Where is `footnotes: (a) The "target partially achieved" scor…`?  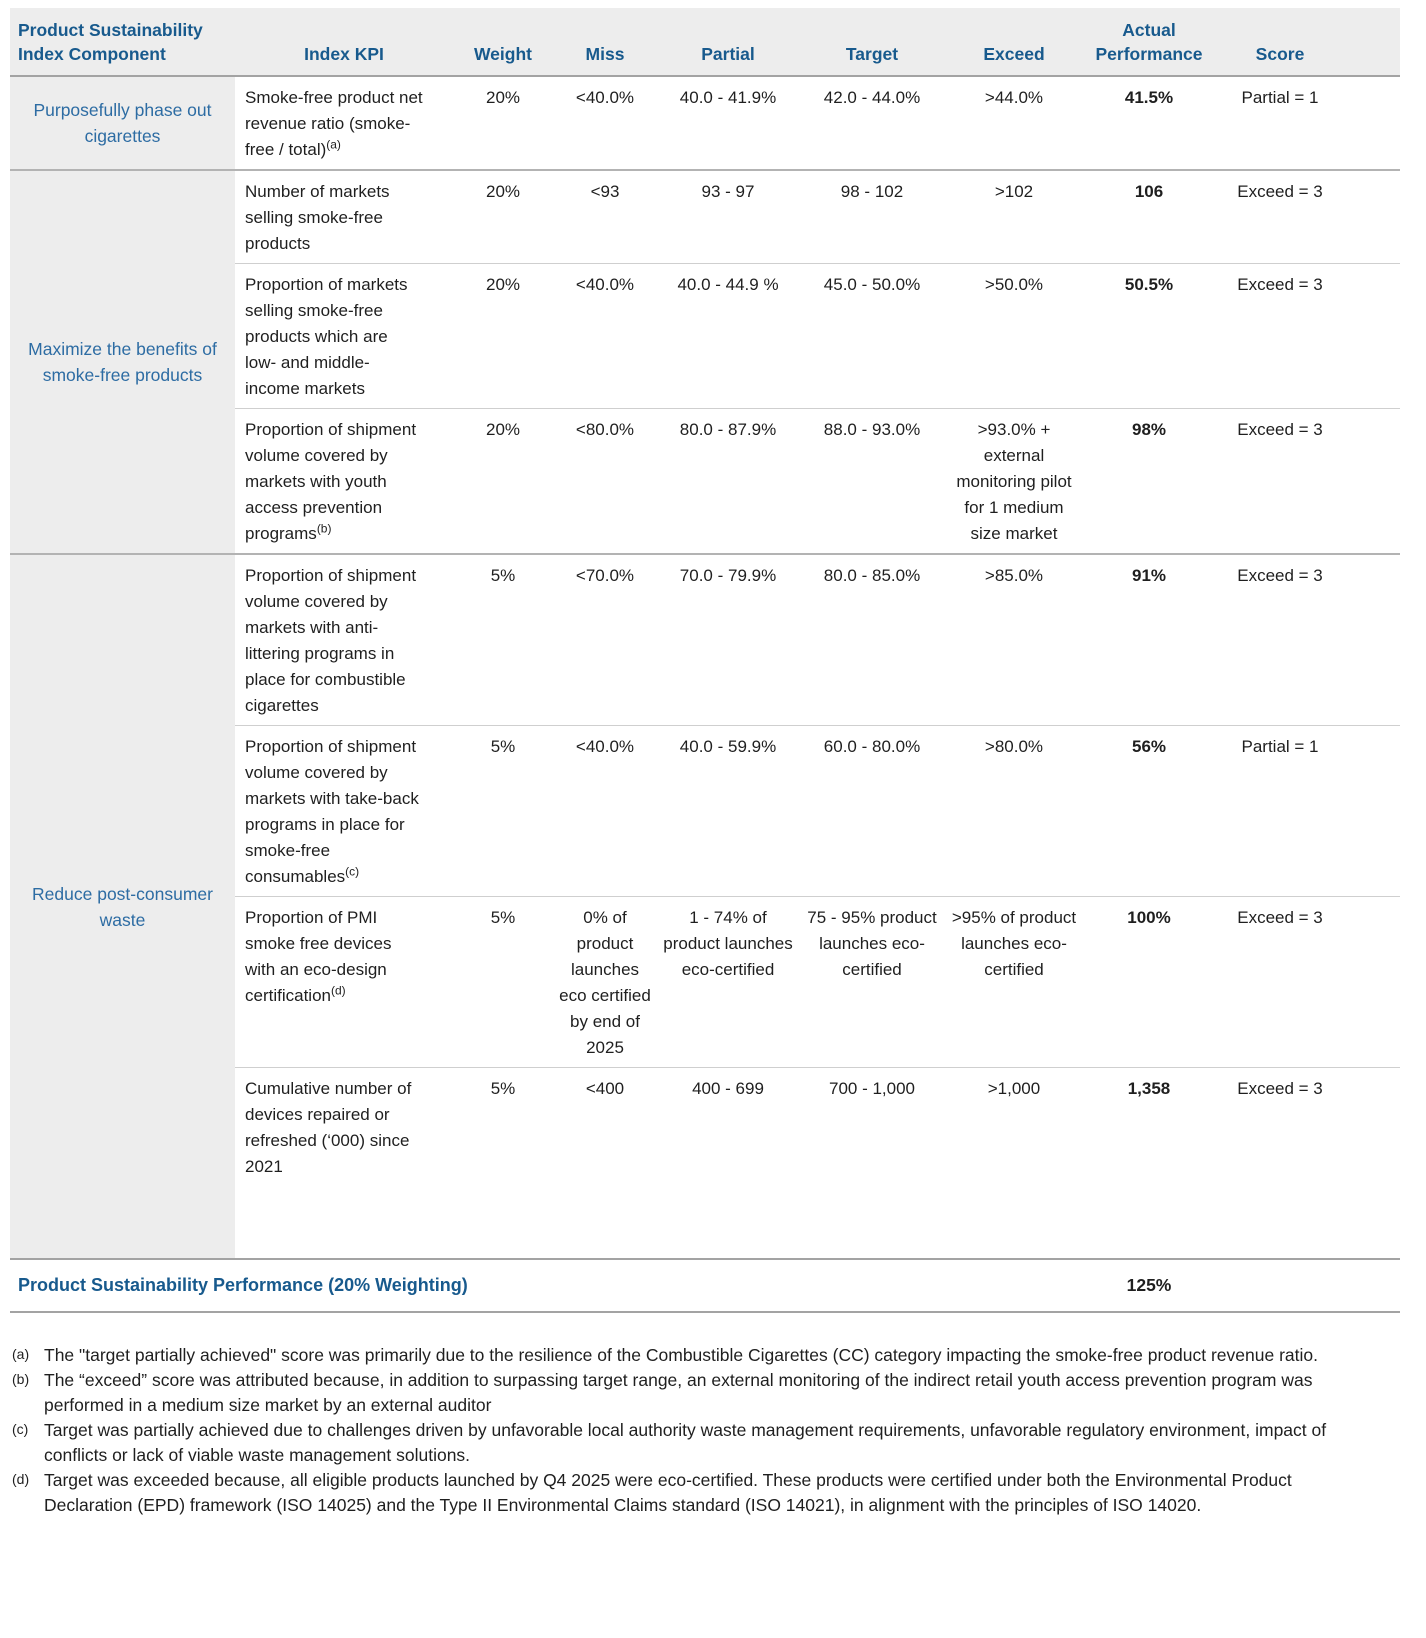 footnotes: (a) The "target partially achieved" scor… is located at coordinates (688, 1430).